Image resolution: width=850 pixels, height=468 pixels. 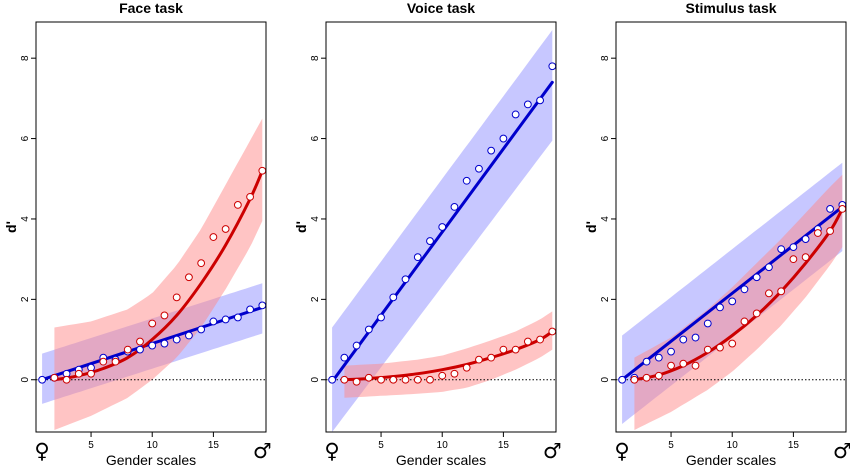 I want to click on panel-title: Face task, so click(x=151, y=8).